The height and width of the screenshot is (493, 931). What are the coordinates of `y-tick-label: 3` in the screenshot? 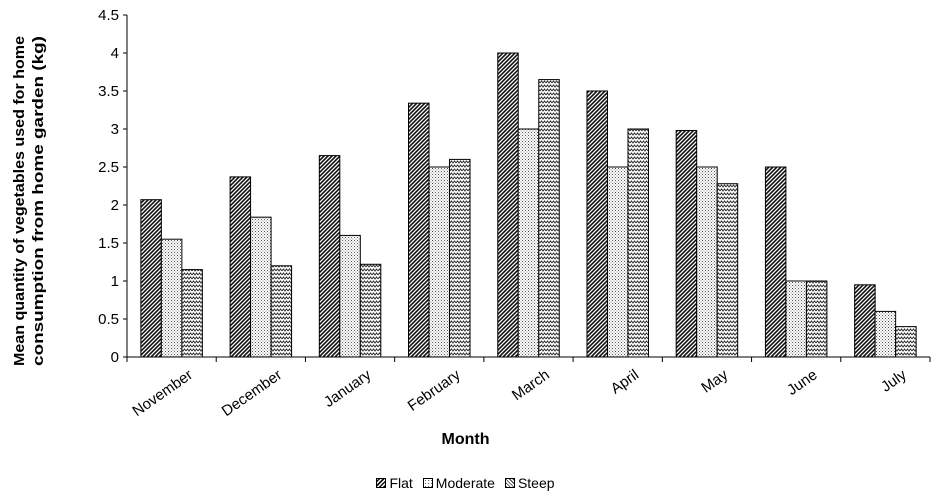 It's located at (115, 129).